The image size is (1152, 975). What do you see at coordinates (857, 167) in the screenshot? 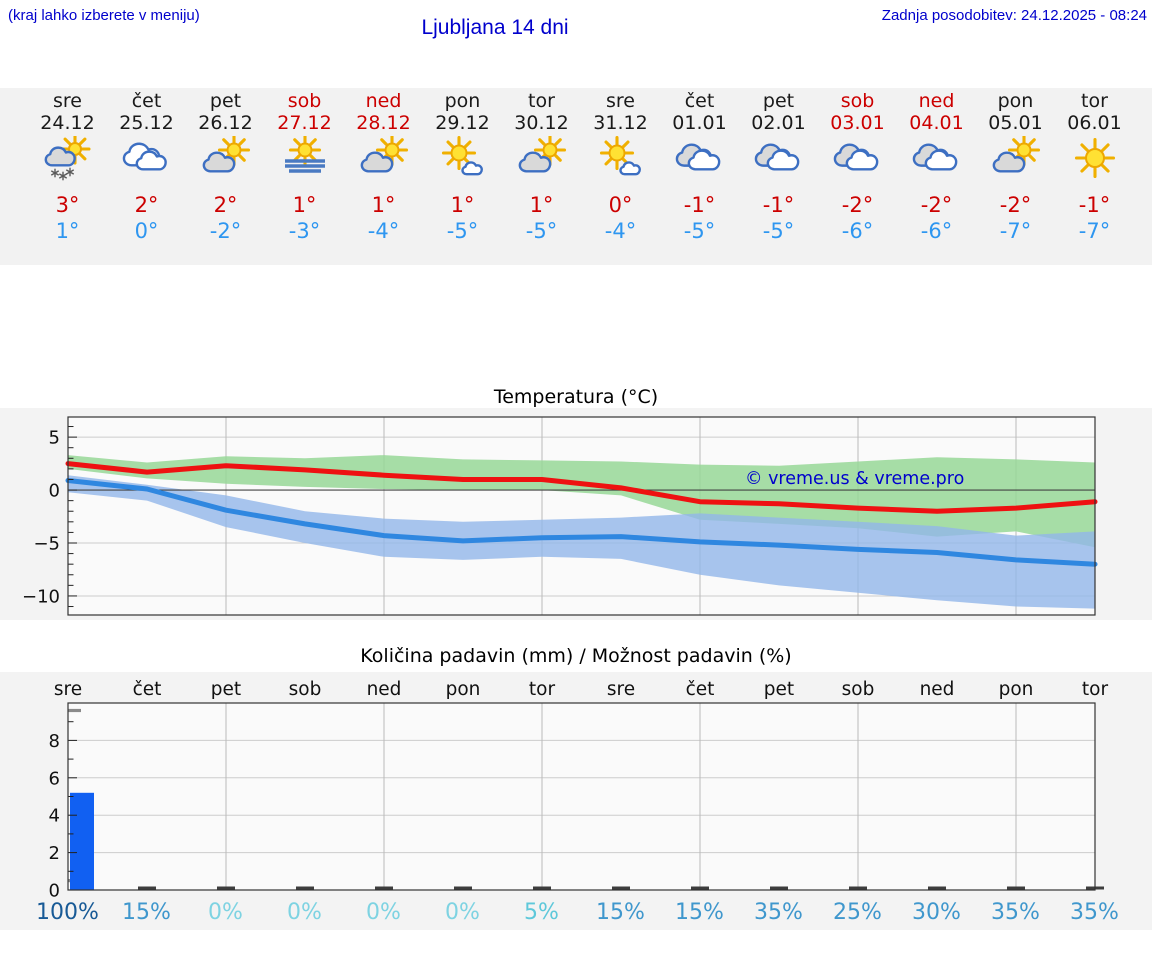
I see `forecast-day-column: sob 03.01 -2° -6°` at bounding box center [857, 167].